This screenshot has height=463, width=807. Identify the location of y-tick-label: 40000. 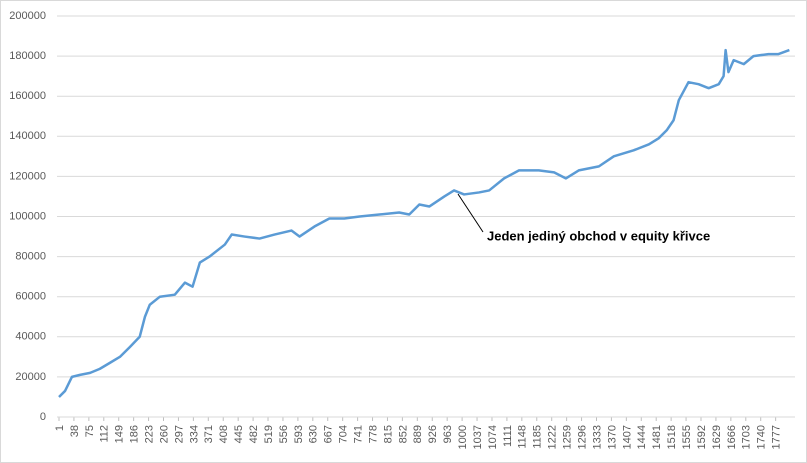
(30, 337).